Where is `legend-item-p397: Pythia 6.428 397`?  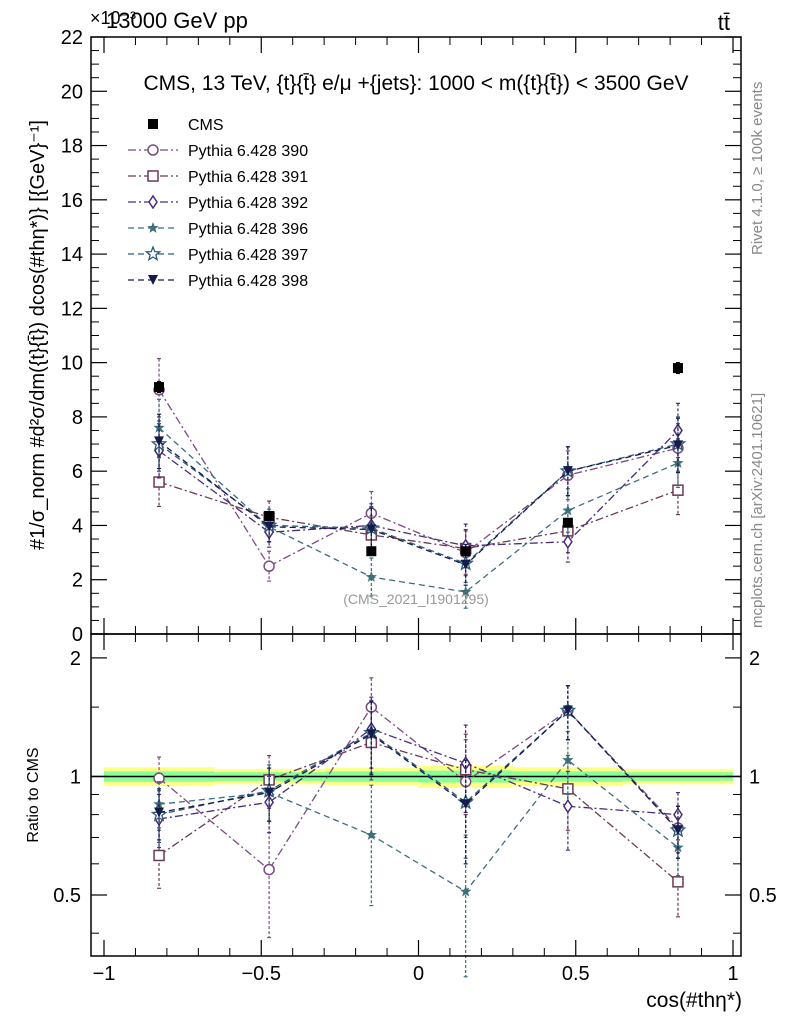 legend-item-p397: Pythia 6.428 397 is located at coordinates (218, 254).